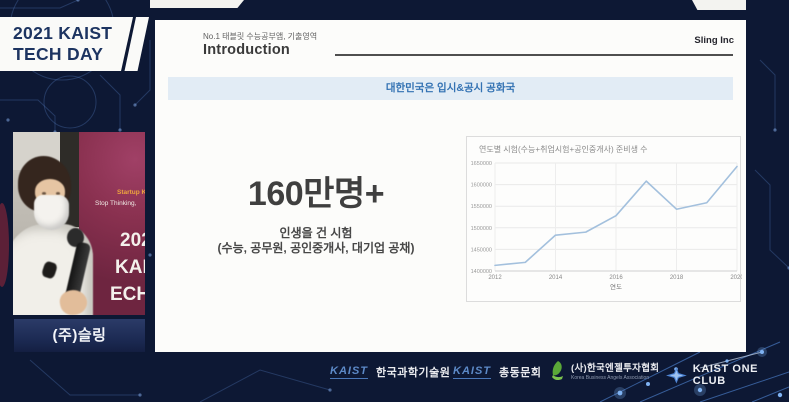  What do you see at coordinates (51, 212) in the screenshot?
I see `presenter-face-mask` at bounding box center [51, 212].